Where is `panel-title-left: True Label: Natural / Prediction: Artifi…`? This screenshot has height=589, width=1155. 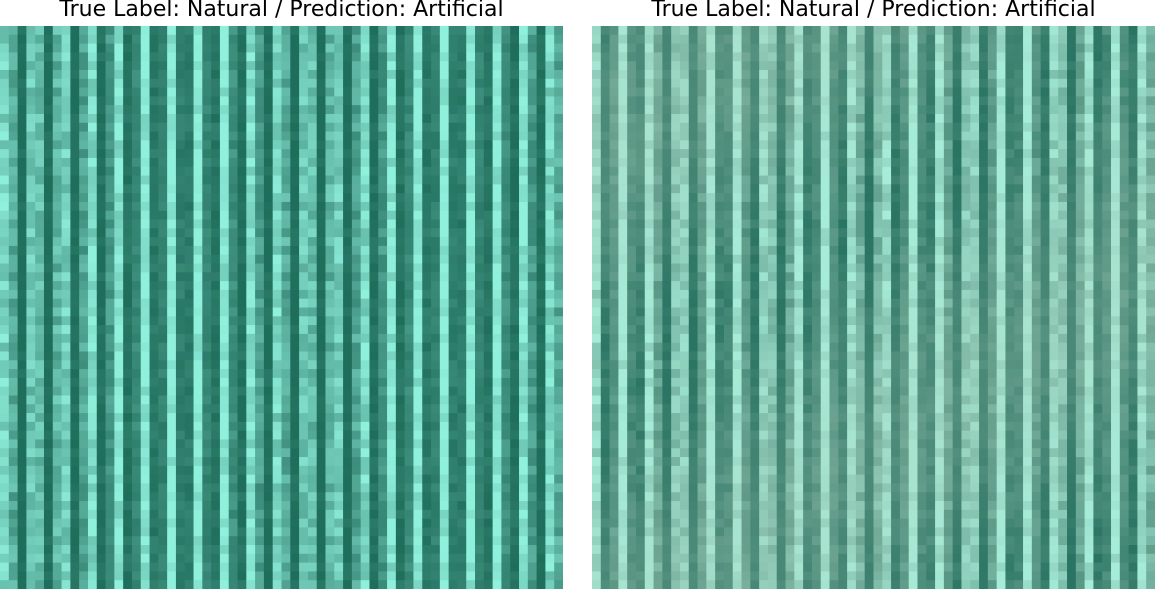 panel-title-left: True Label: Natural / Prediction: Artifi… is located at coordinates (281, 11).